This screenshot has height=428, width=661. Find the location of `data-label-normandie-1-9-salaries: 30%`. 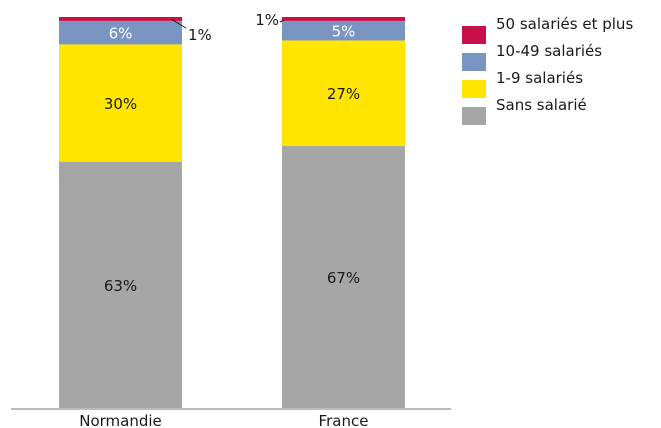

data-label-normandie-1-9-salaries: 30% is located at coordinates (120, 104).